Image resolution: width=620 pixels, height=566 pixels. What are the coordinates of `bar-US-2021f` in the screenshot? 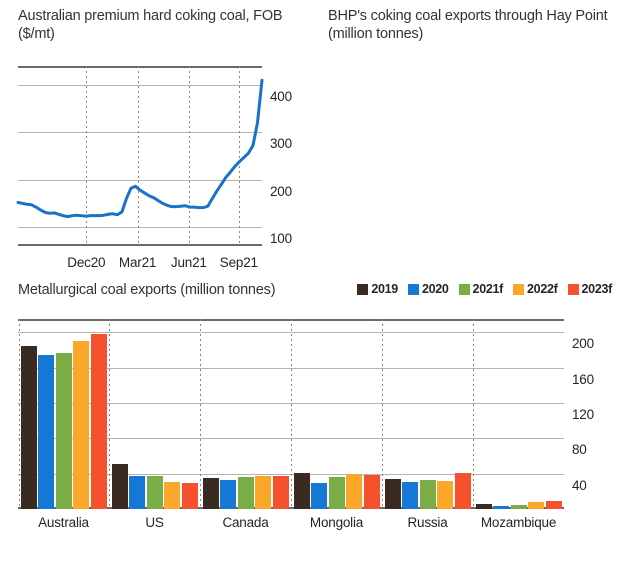 It's located at (154, 492).